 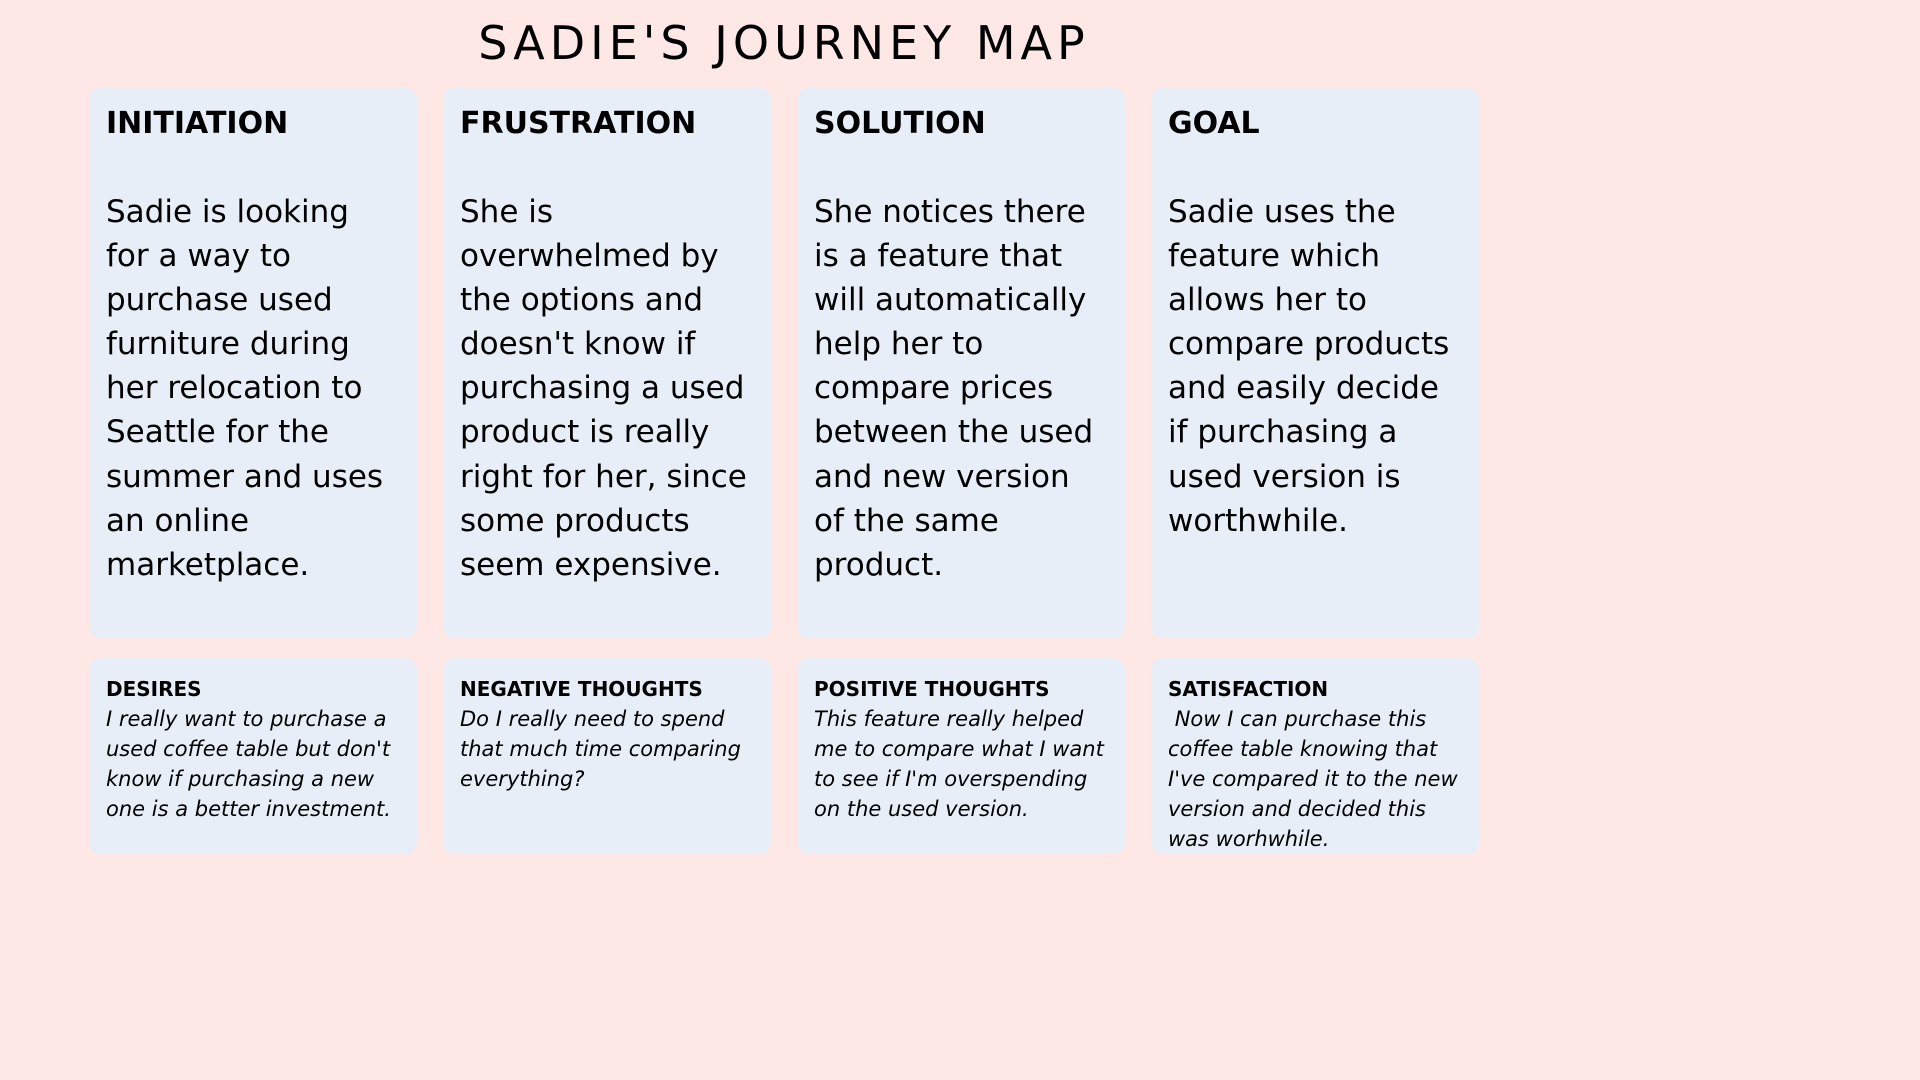 I want to click on note-heading: POSITIVE THOUGHTS, so click(x=932, y=689).